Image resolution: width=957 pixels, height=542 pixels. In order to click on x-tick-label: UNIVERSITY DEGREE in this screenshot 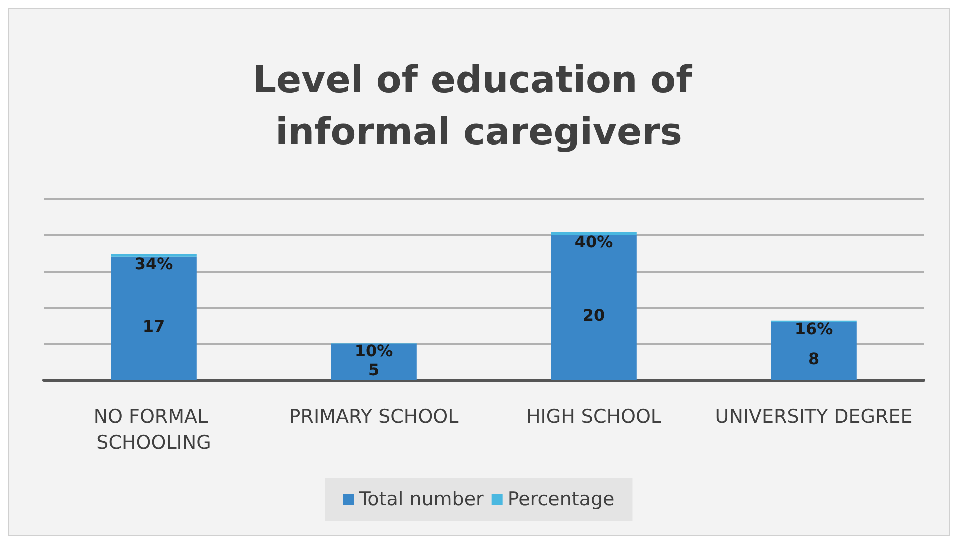, I will do `click(814, 417)`.